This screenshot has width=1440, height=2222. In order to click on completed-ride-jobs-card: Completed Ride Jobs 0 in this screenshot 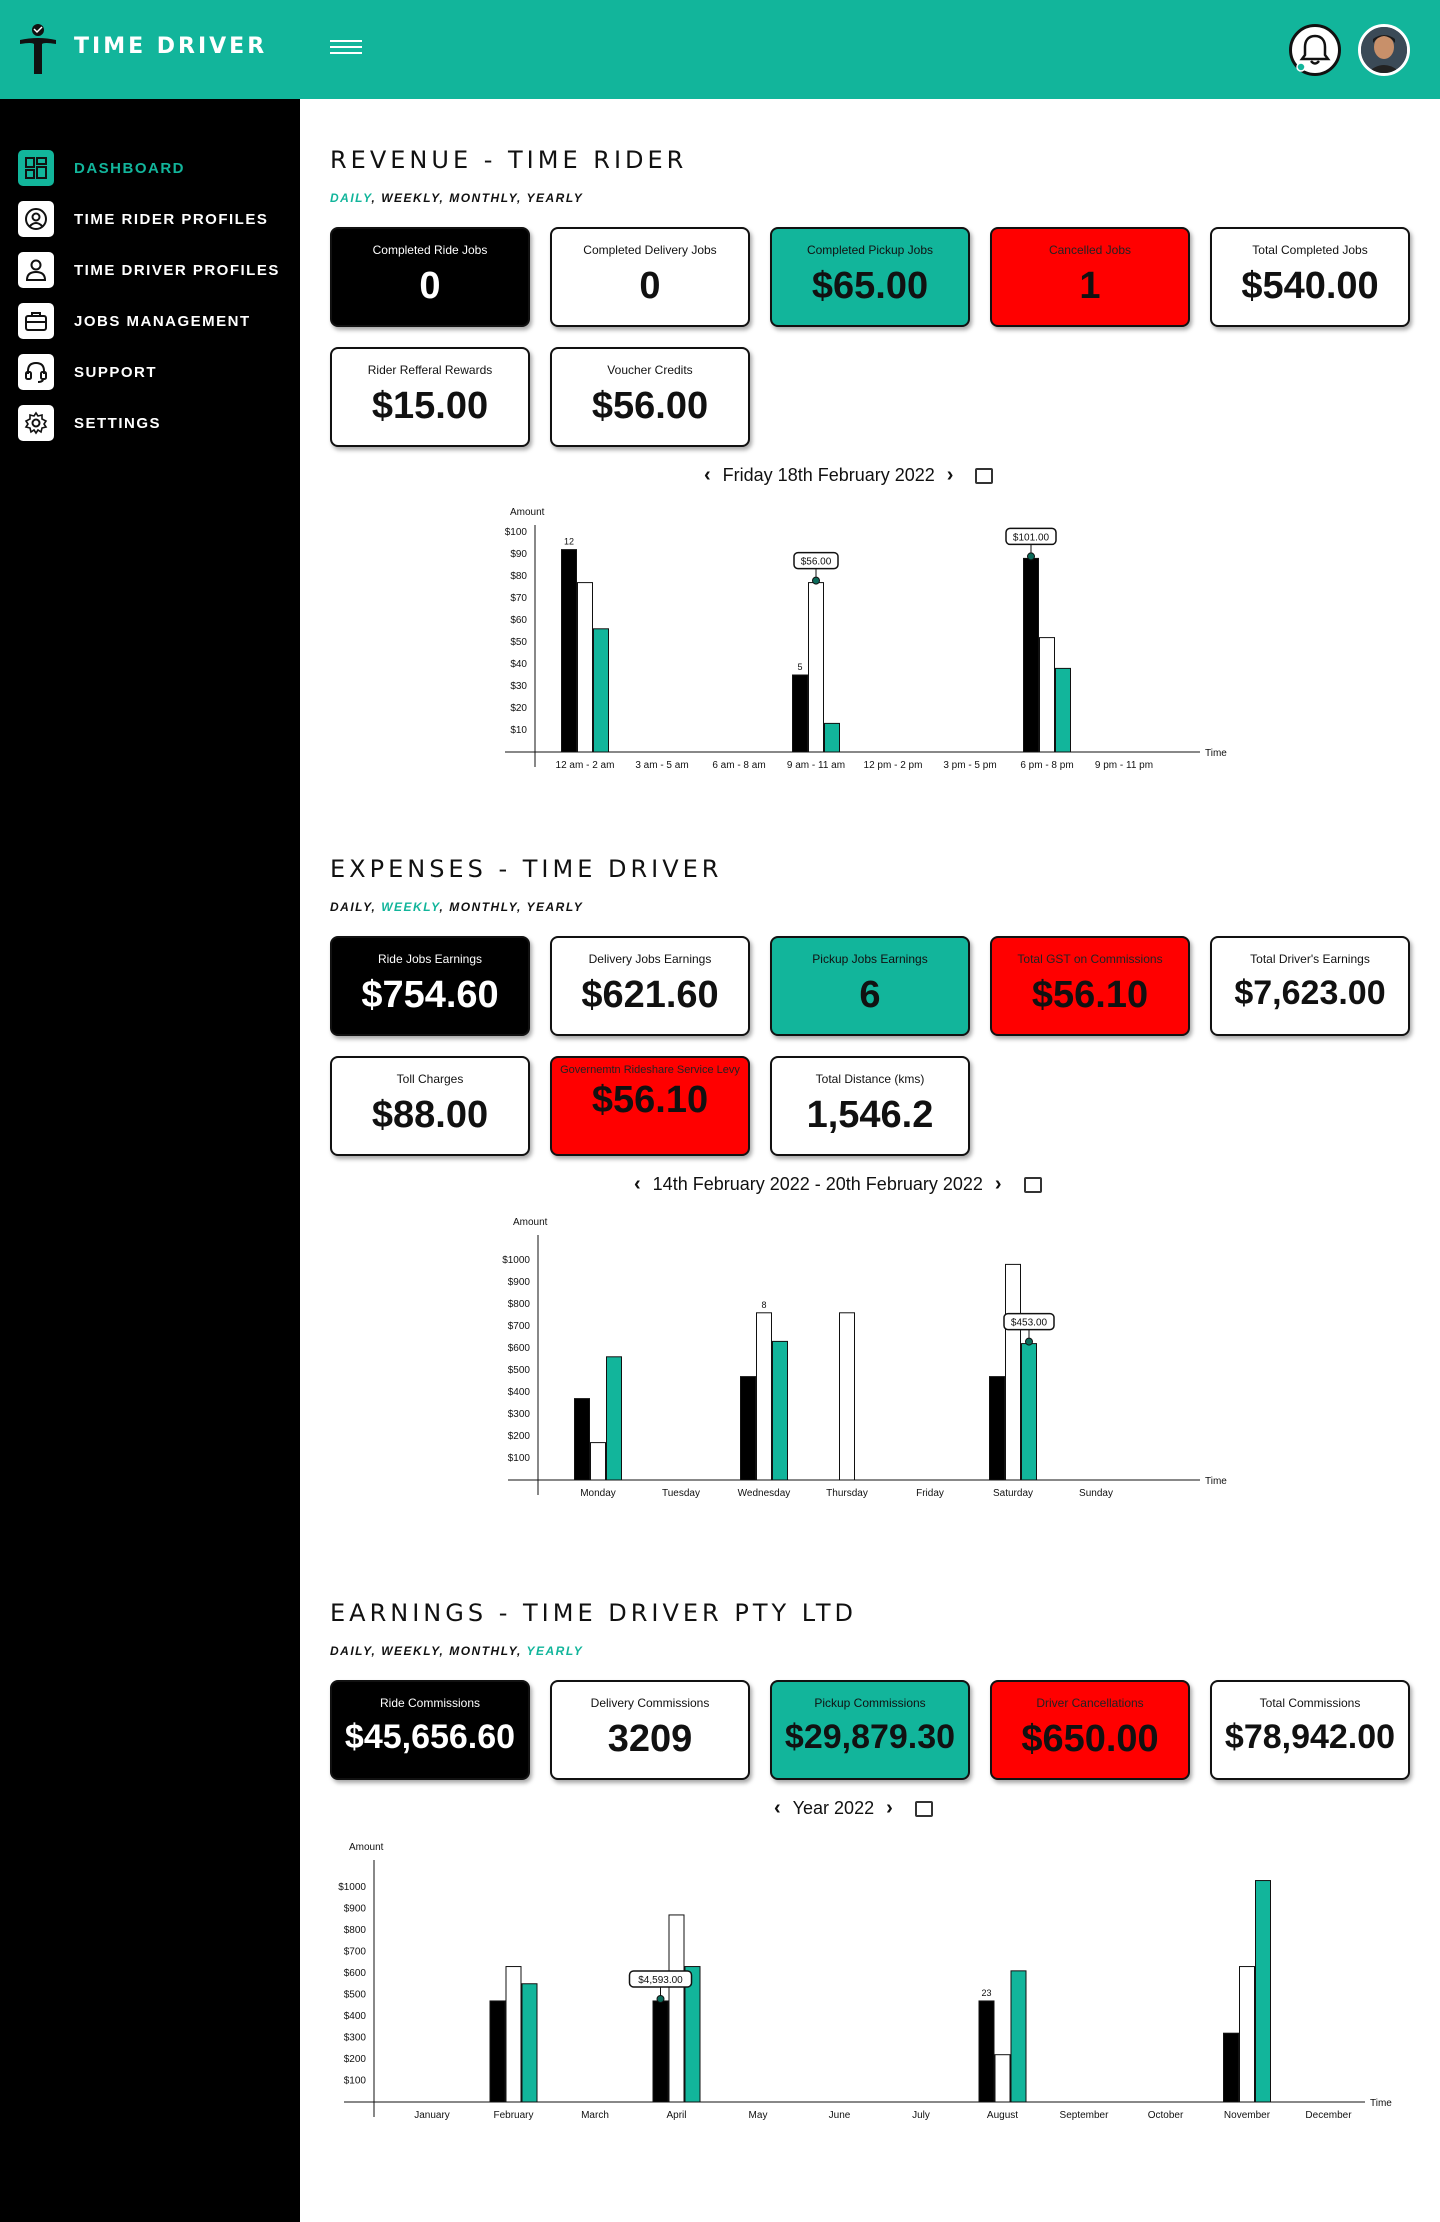, I will do `click(430, 277)`.